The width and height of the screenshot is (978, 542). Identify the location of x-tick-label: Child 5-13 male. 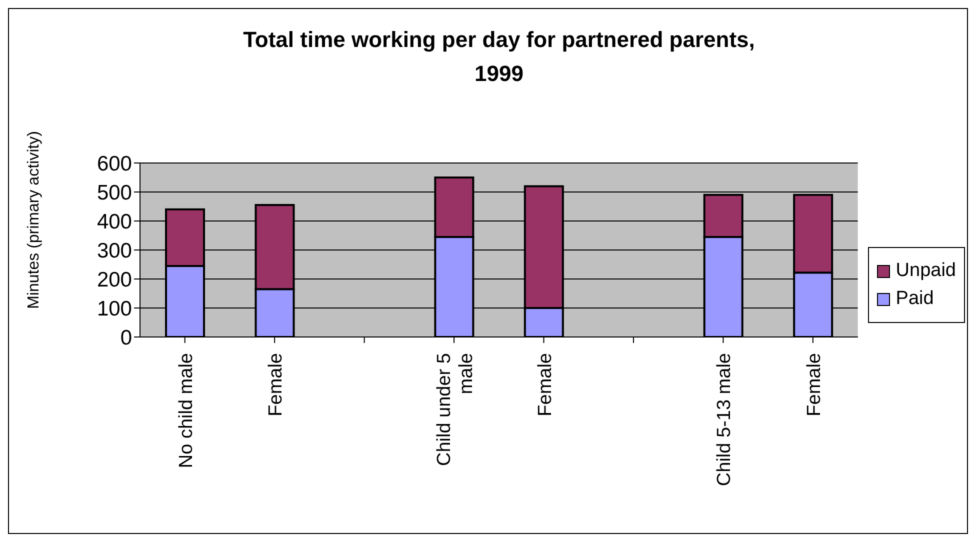
(725, 419).